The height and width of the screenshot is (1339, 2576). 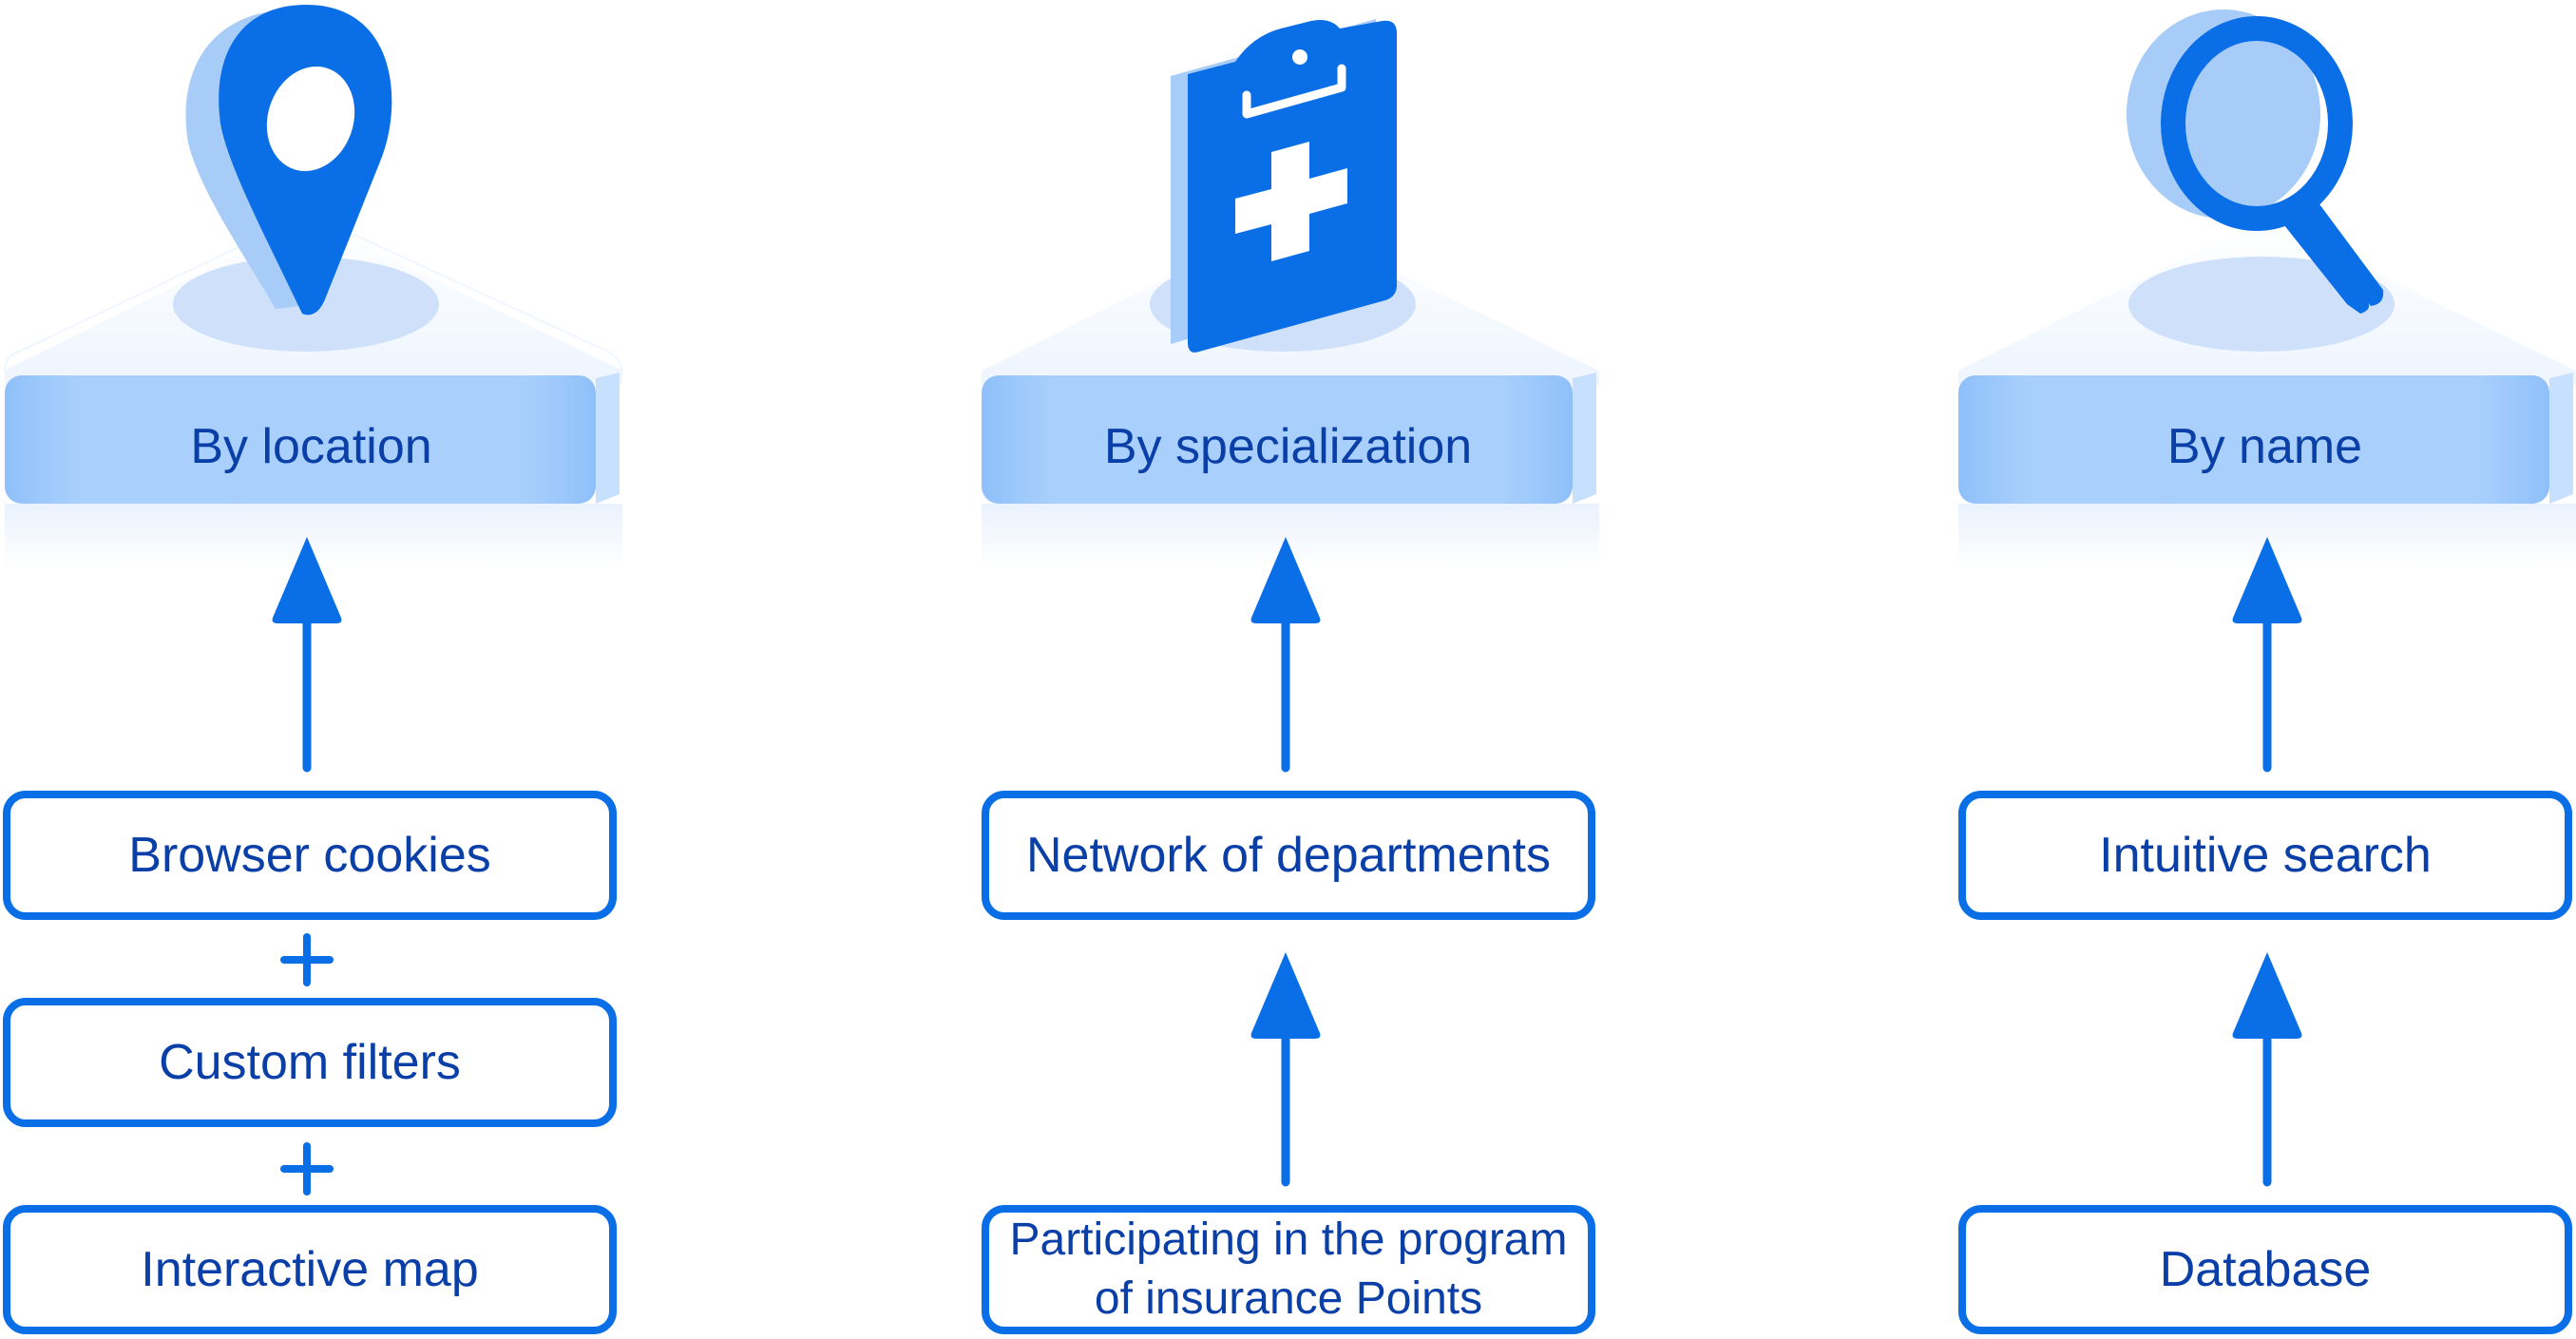 I want to click on category-by-specialization: By specialization, so click(x=1288, y=446).